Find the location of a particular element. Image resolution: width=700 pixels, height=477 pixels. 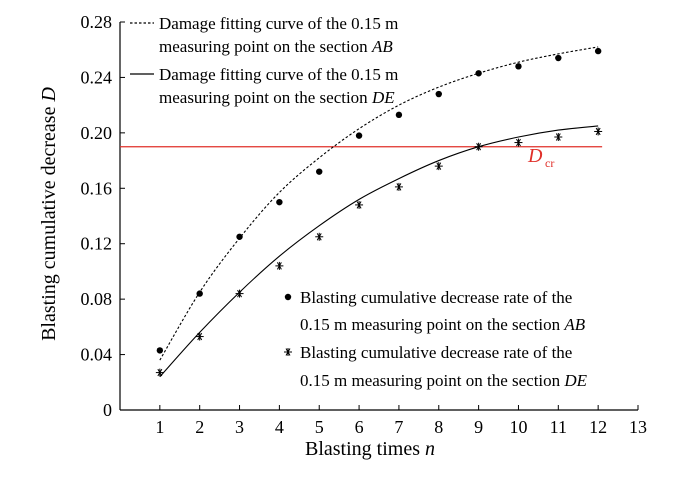

y-tick-label: 0.16 is located at coordinates (97, 188).